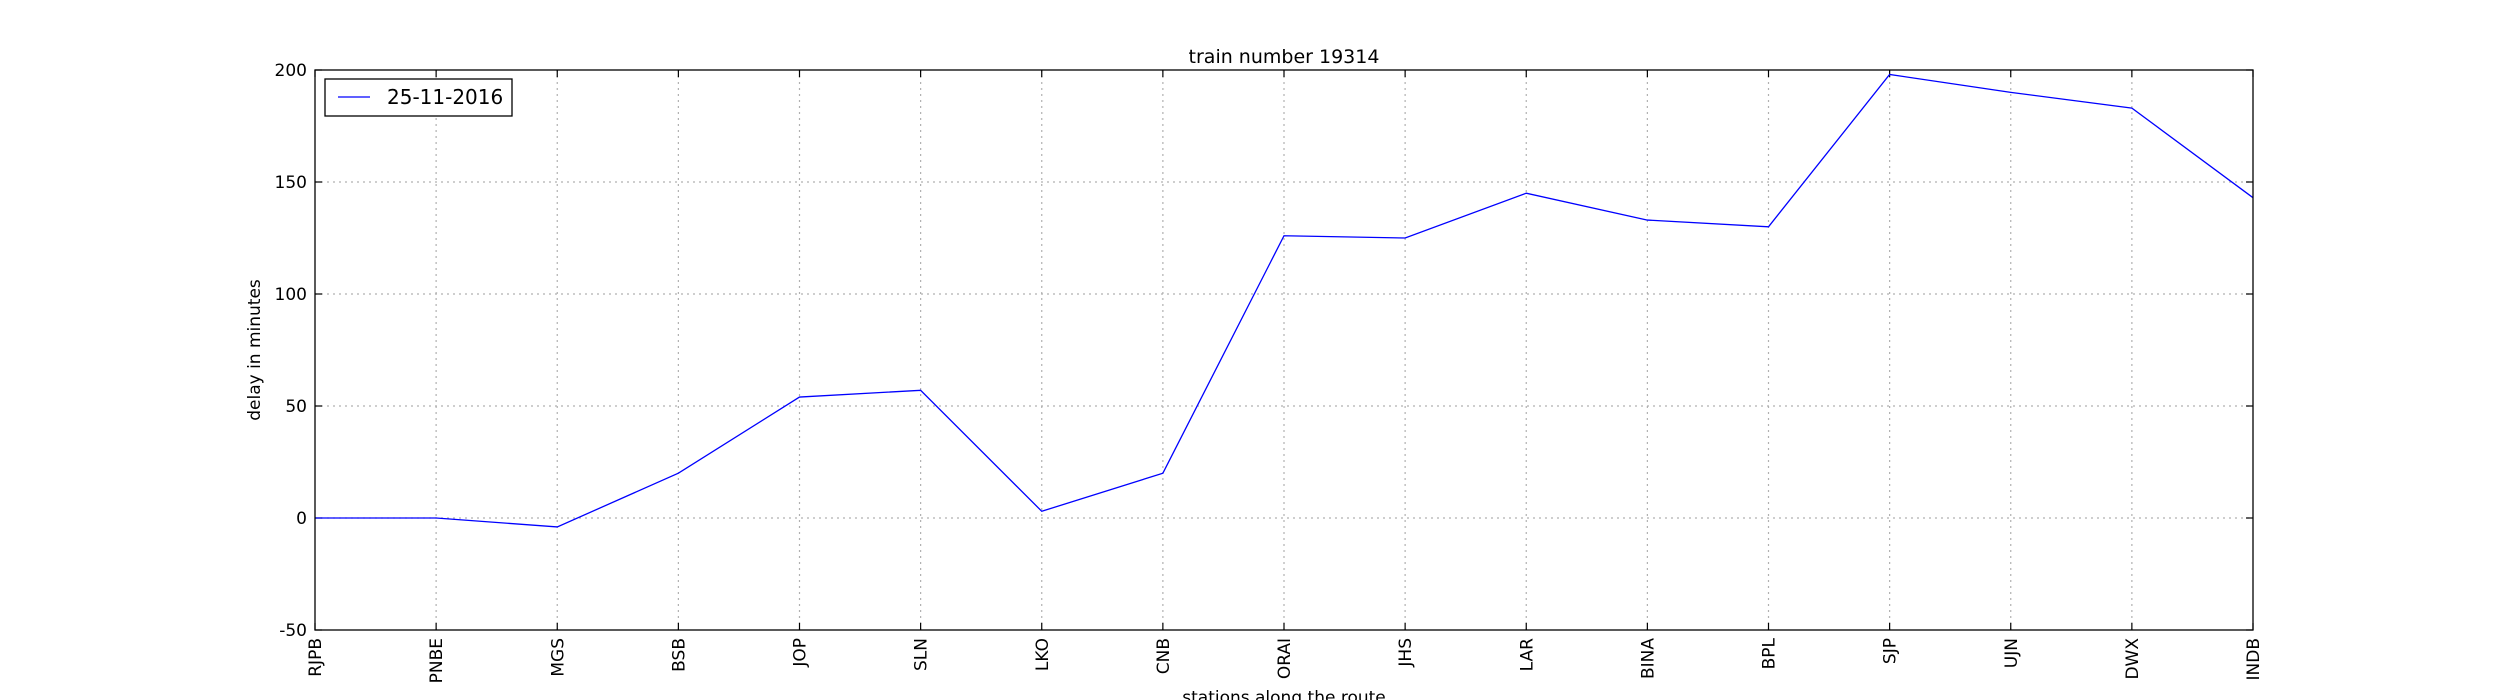 The width and height of the screenshot is (2500, 700). Describe the element at coordinates (445, 97) in the screenshot. I see `legend-label: 25-11-2016` at that location.